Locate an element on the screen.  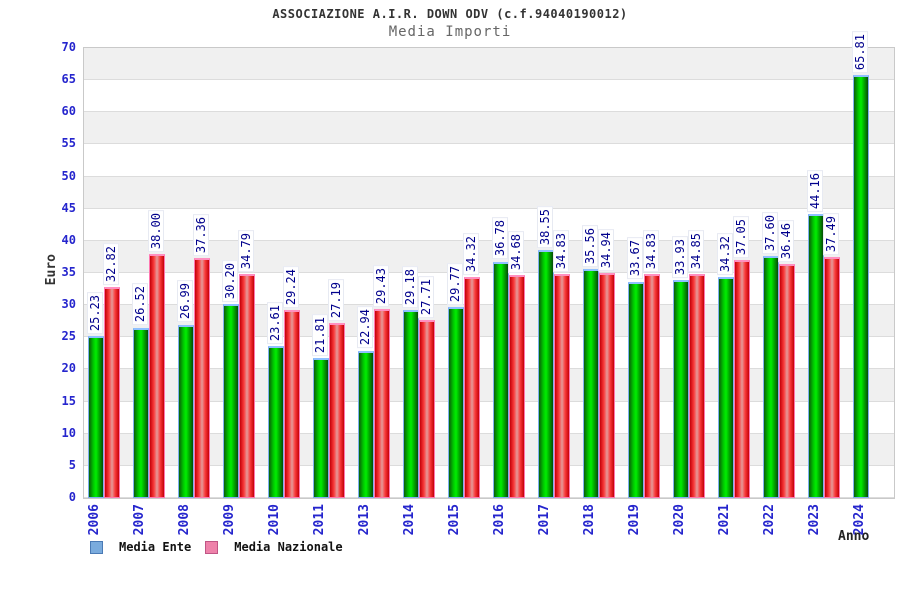
bar-value-label: 30.20 is located at coordinates (230, 280).